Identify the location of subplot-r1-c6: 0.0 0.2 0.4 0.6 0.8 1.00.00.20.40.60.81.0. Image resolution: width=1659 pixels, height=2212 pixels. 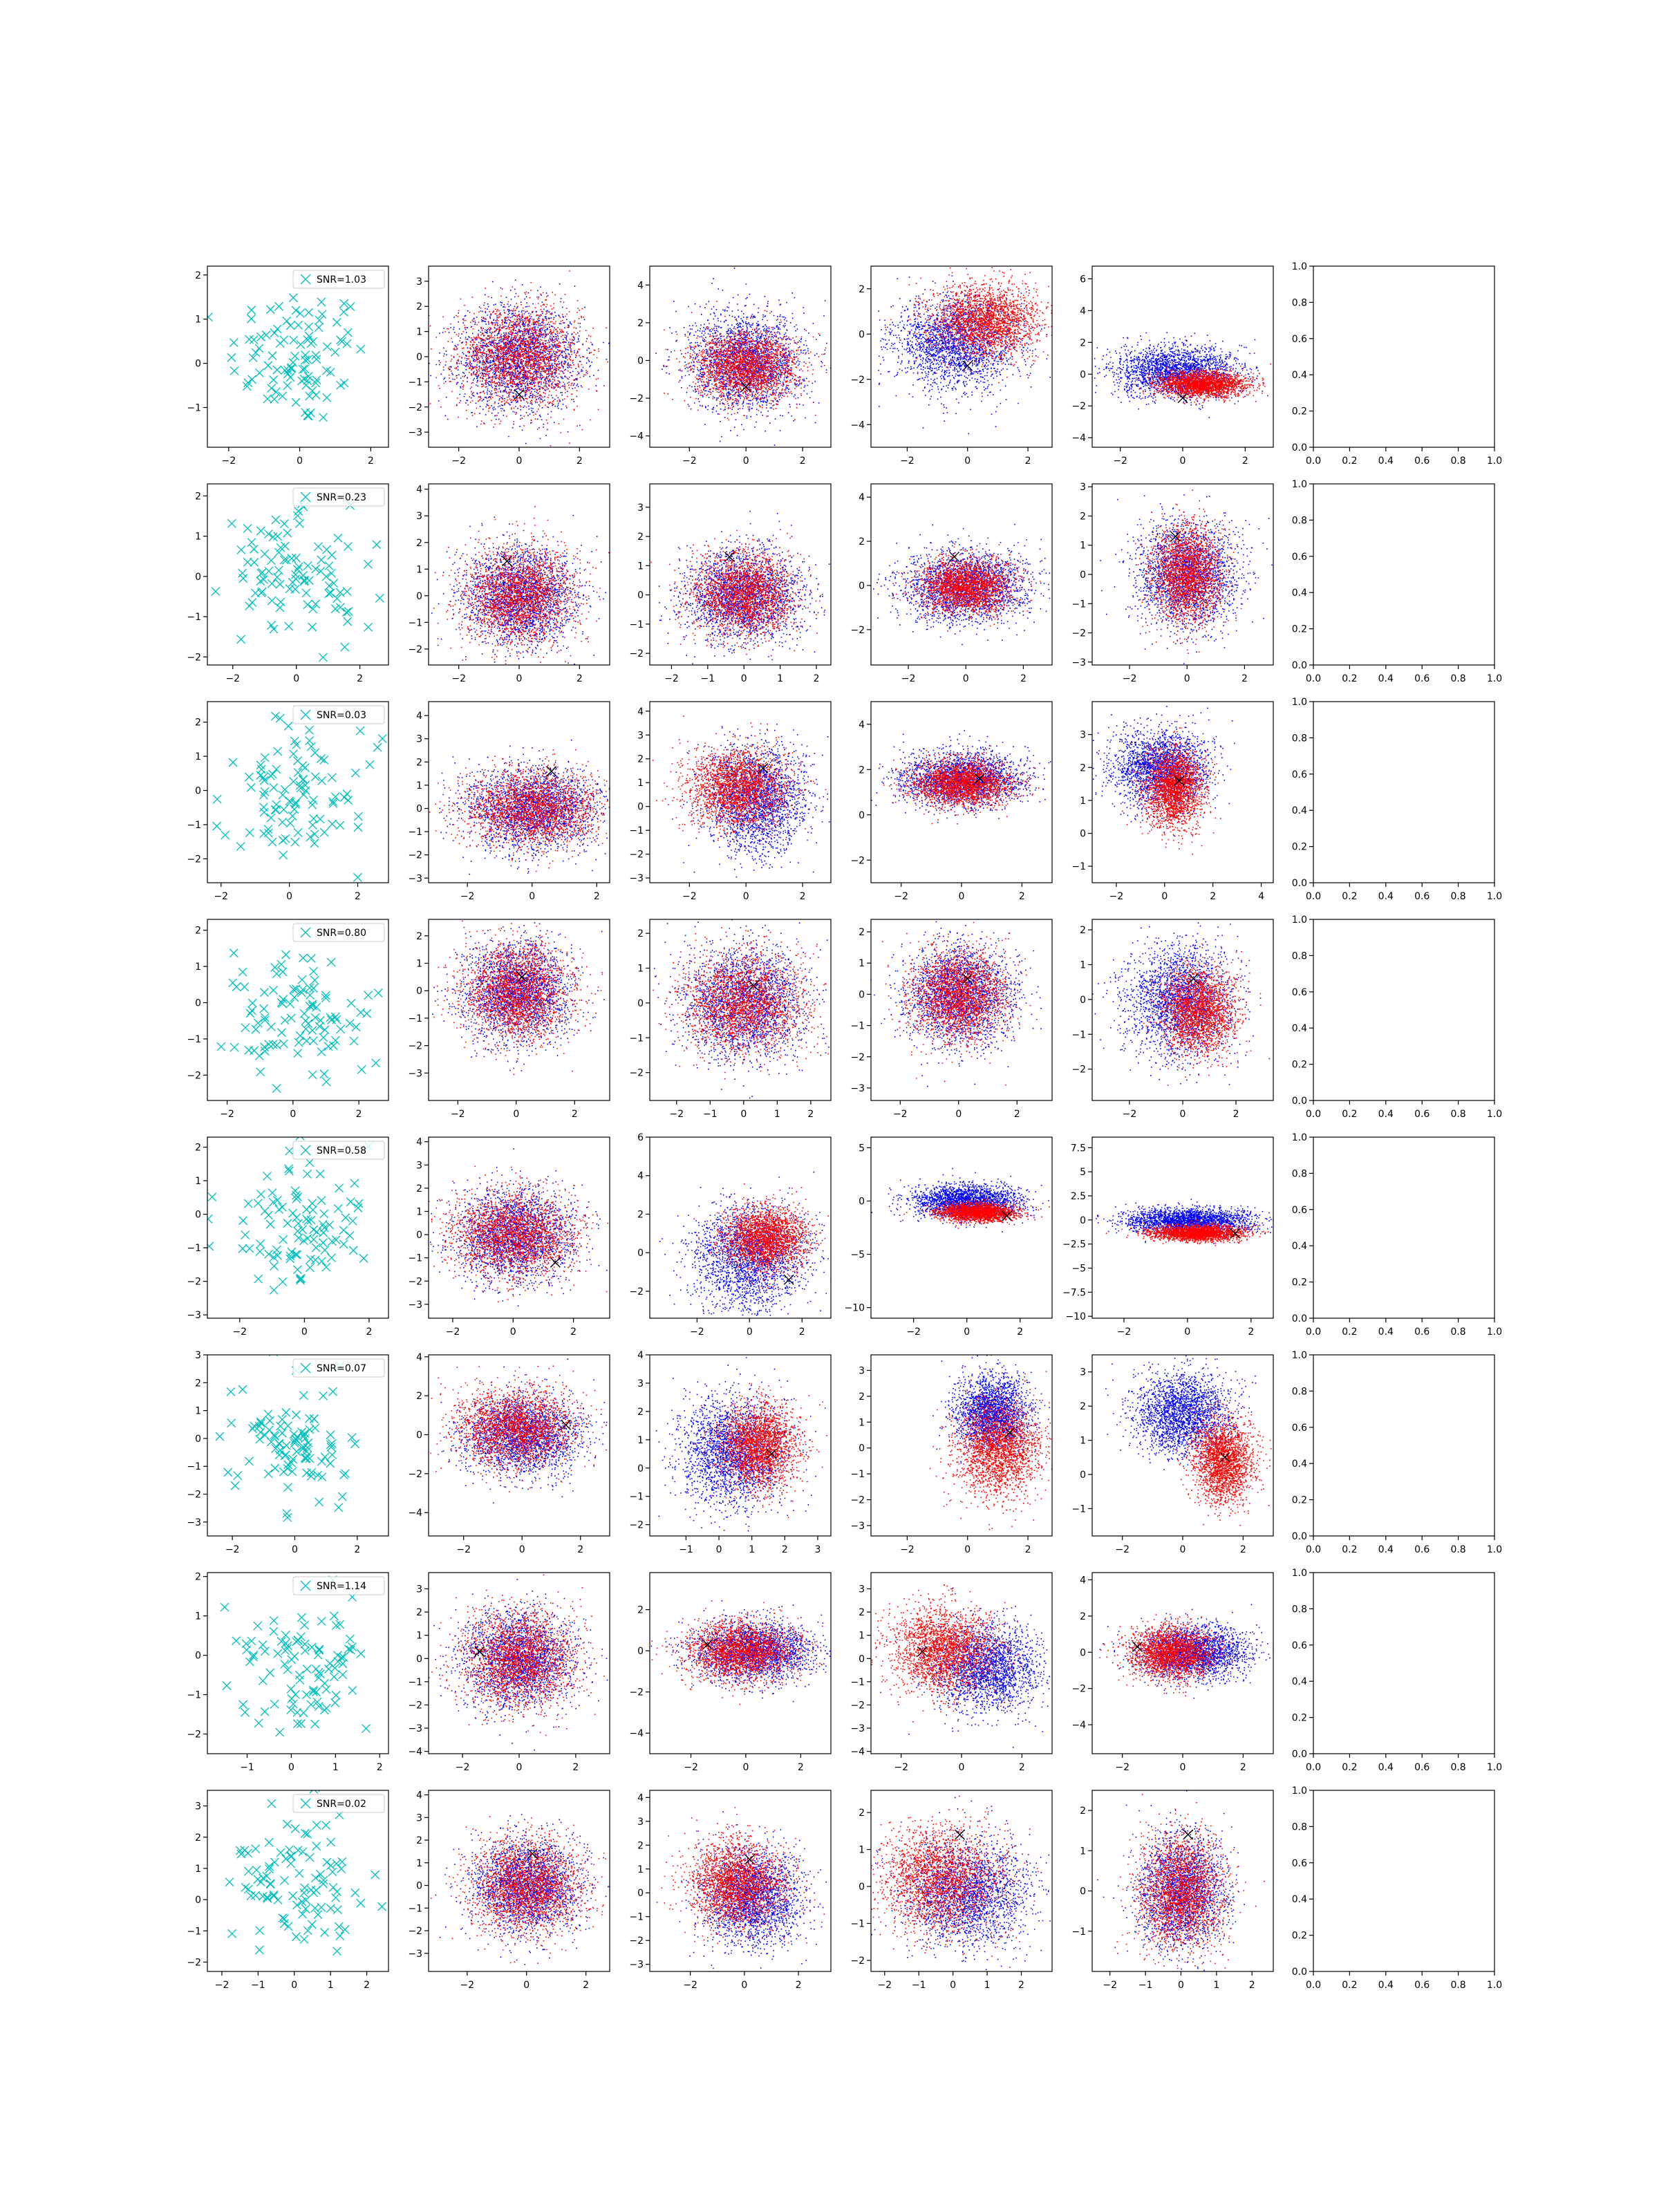
(1397, 364).